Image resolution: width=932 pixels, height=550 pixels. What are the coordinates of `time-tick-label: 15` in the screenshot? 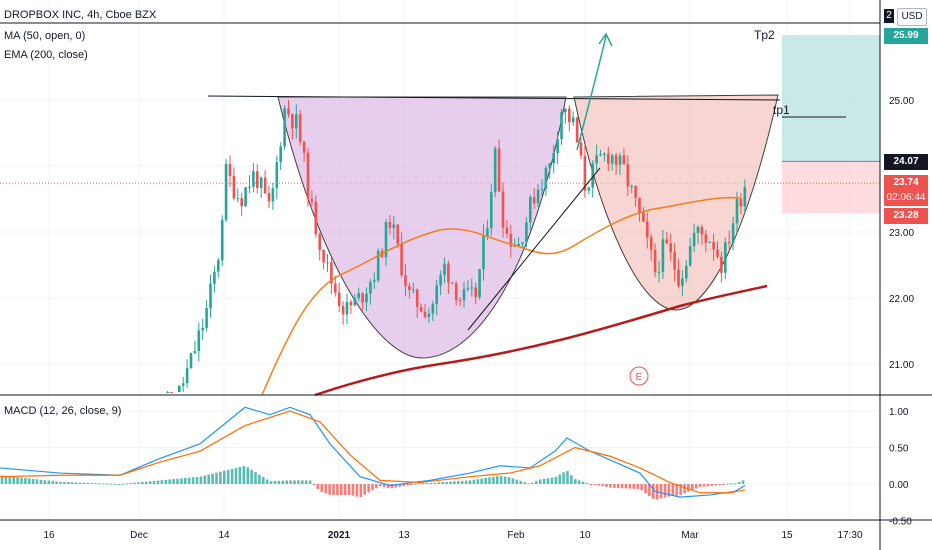 It's located at (787, 535).